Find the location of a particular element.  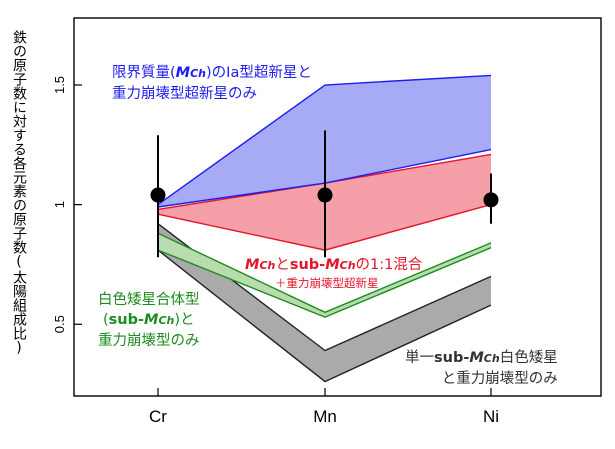

y-tick-label-1: 1 is located at coordinates (59, 204).